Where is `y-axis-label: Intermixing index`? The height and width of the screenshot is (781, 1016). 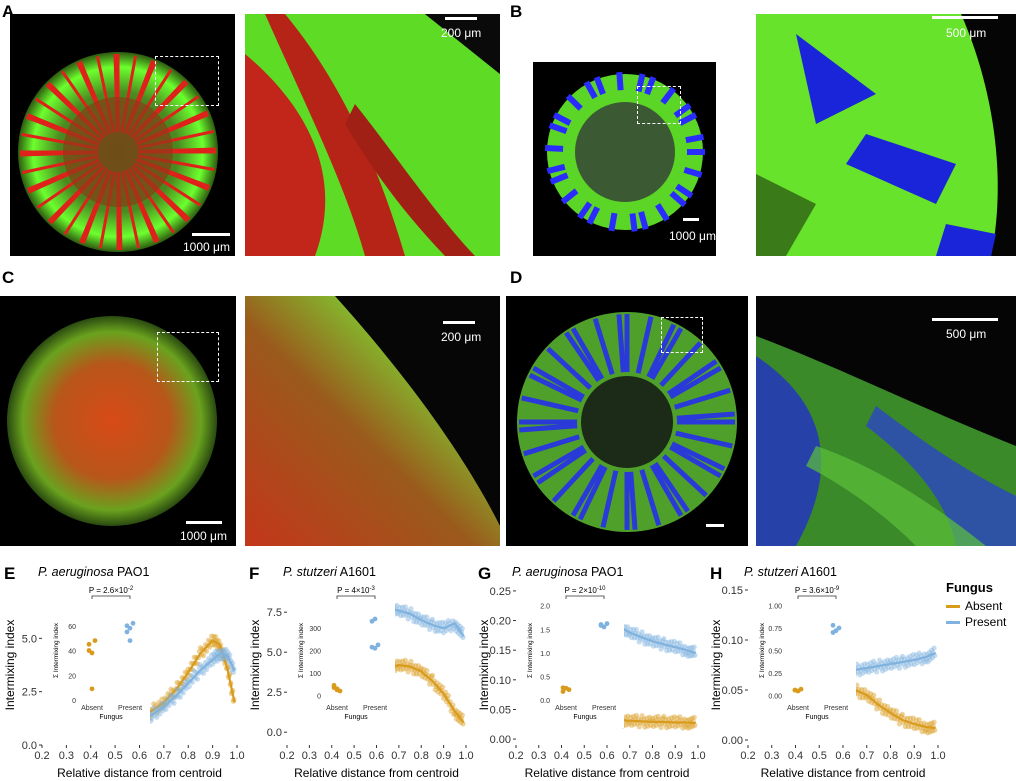
y-axis-label: Intermixing index is located at coordinates (484, 665).